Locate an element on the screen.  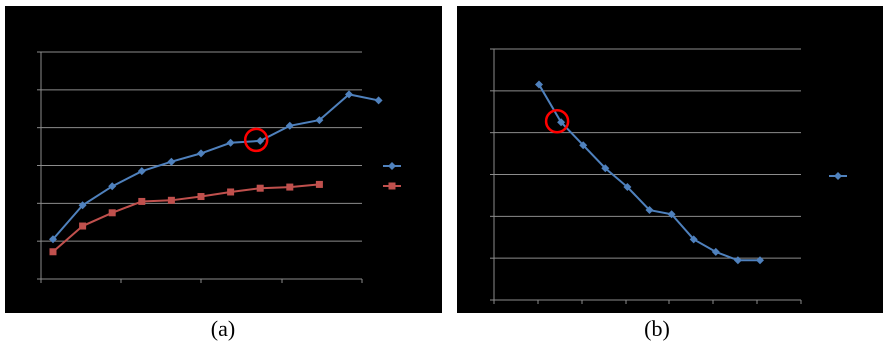
highlight-circle-b is located at coordinates (557, 121).